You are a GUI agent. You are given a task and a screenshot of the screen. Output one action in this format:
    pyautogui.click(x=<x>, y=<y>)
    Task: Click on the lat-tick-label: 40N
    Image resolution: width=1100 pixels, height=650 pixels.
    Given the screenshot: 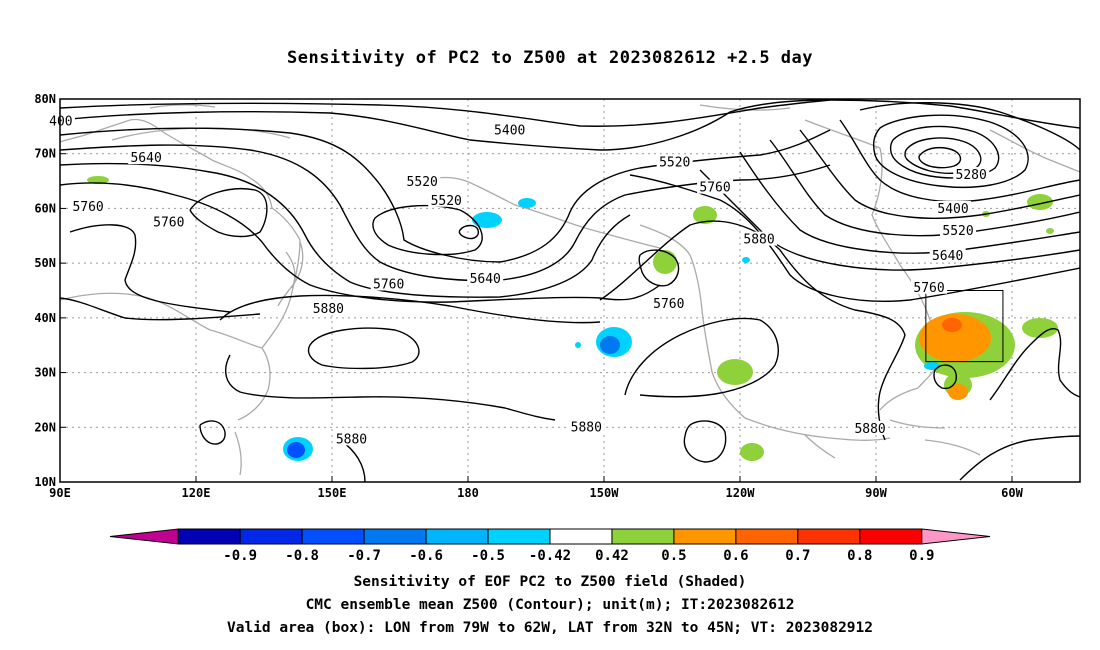 What is the action you would take?
    pyautogui.click(x=45, y=318)
    